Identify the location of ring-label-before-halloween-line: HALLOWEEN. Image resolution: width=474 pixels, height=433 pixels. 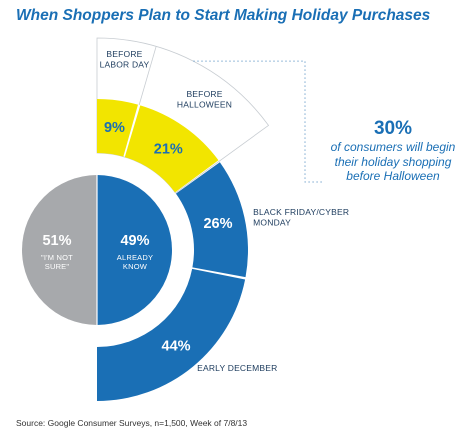
(204, 105).